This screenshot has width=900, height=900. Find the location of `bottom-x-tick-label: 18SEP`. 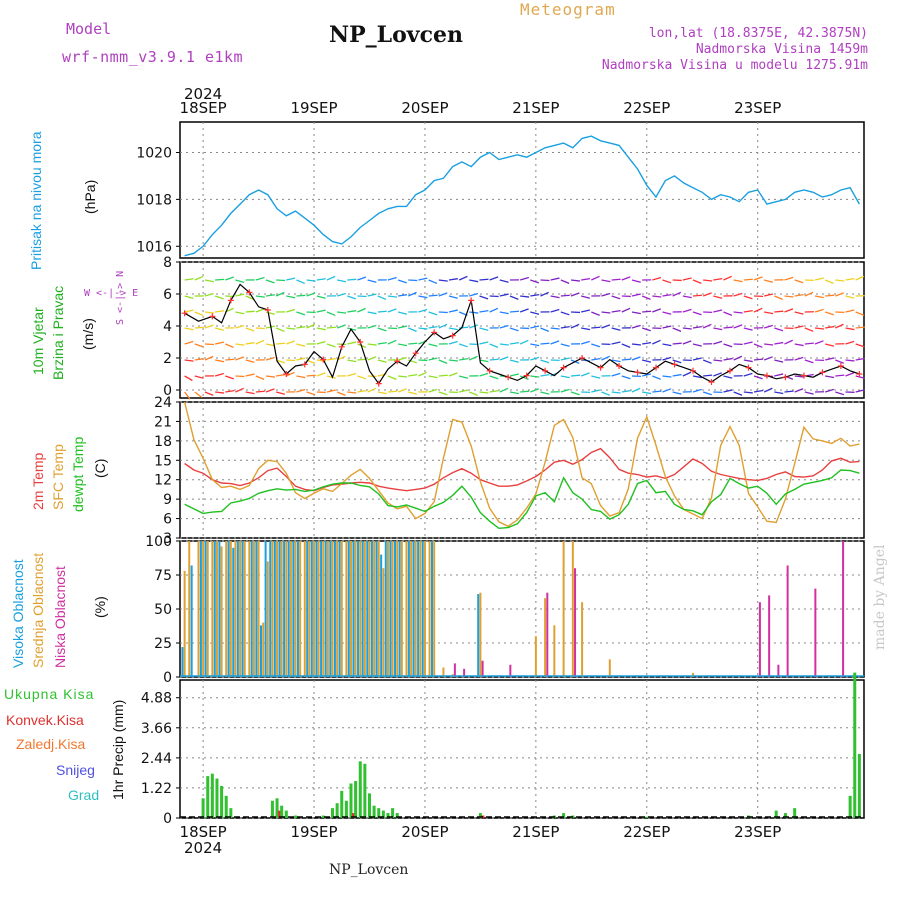

bottom-x-tick-label: 18SEP is located at coordinates (203, 832).